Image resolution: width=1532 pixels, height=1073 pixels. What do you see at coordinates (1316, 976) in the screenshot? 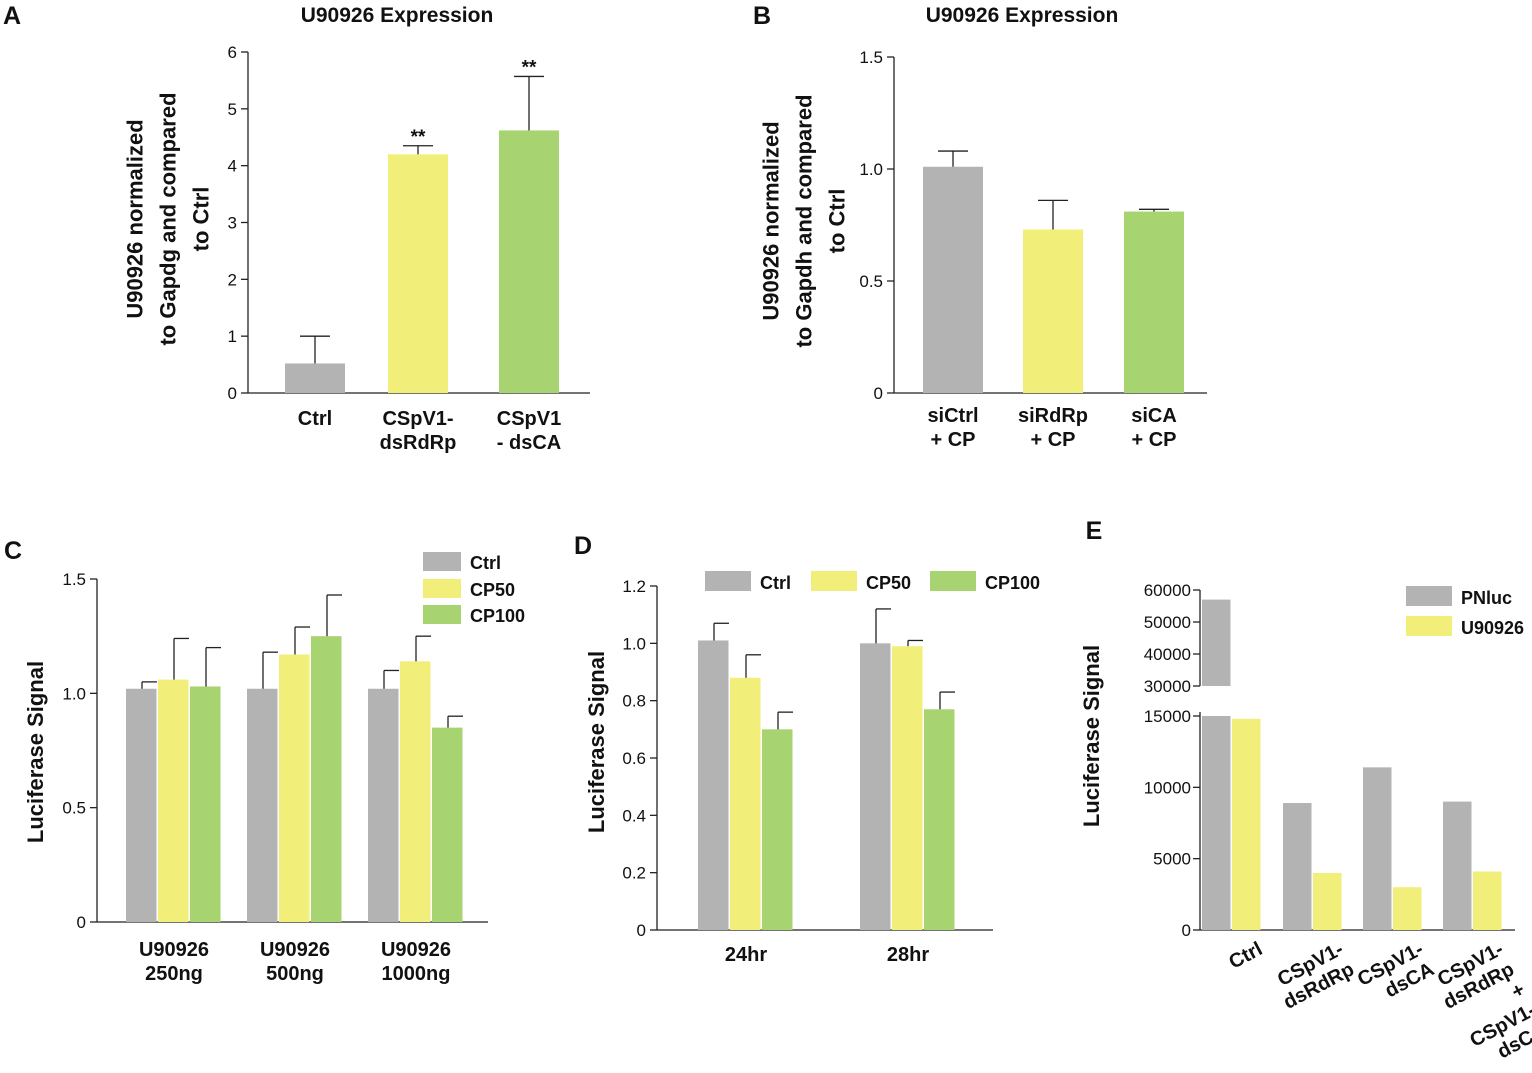
I see `x-tick-label-group: CSpV1-dsRdRp` at bounding box center [1316, 976].